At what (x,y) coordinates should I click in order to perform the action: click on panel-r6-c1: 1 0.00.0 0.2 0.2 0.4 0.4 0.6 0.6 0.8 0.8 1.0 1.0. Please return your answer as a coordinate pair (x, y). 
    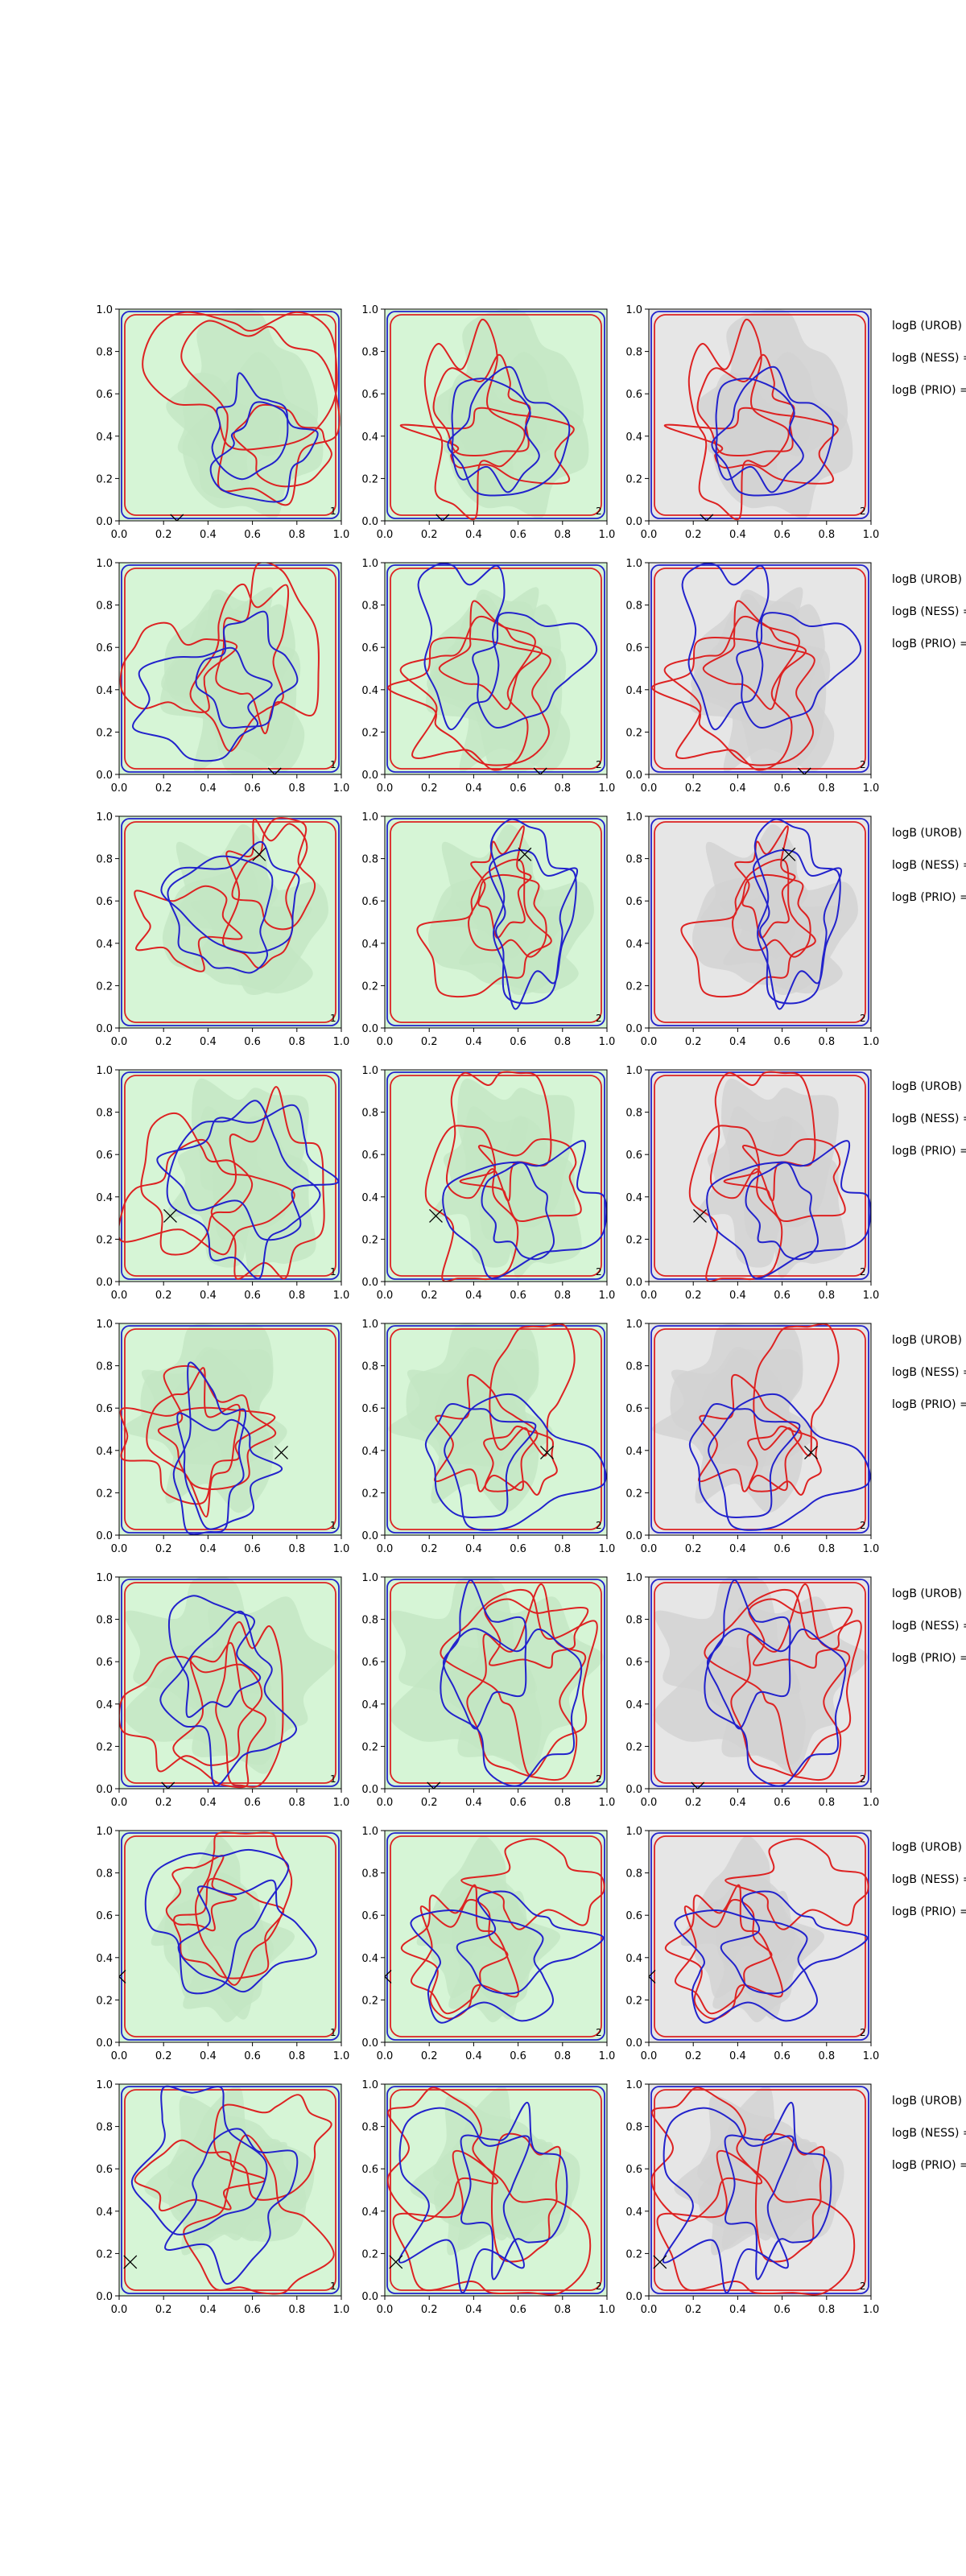
    Looking at the image, I should click on (222, 1690).